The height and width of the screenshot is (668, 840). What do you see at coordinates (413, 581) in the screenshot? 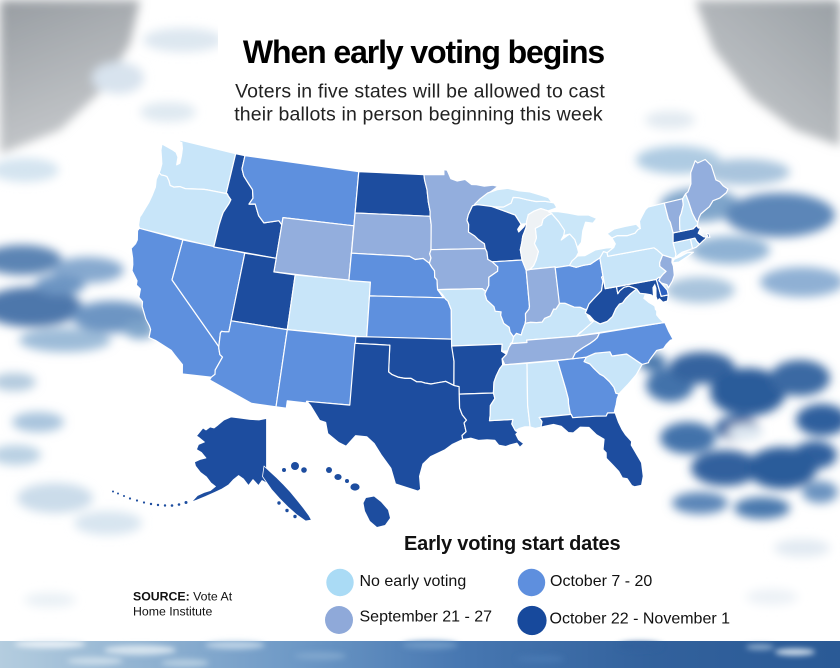
I see `svg-text: No early voting` at bounding box center [413, 581].